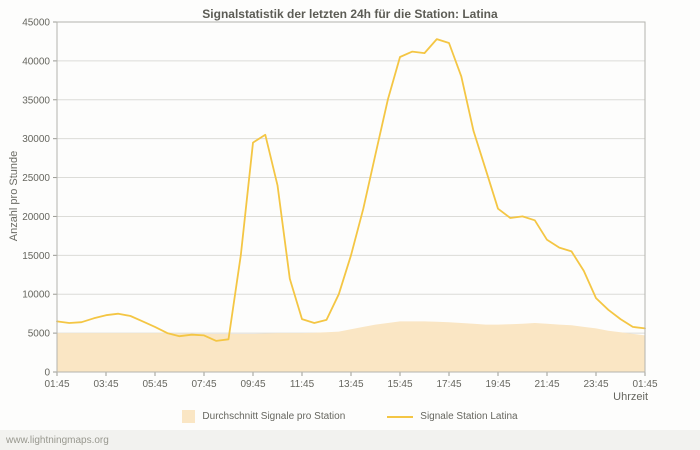 The image size is (700, 450). Describe the element at coordinates (399, 384) in the screenshot. I see `svg-text: 15:45` at that location.